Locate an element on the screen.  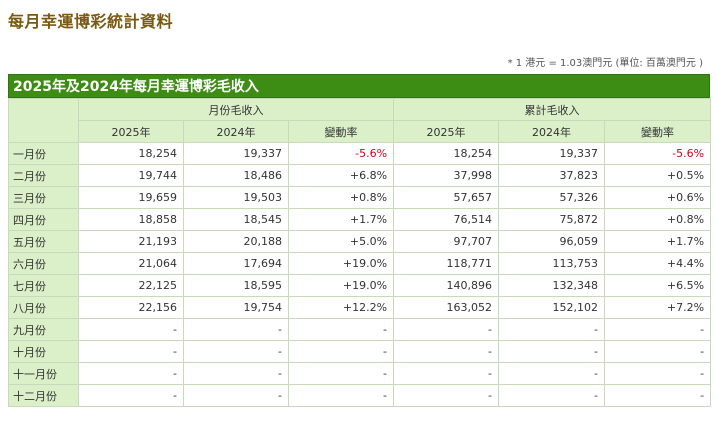
value-cell: 19,744 is located at coordinates (131, 175).